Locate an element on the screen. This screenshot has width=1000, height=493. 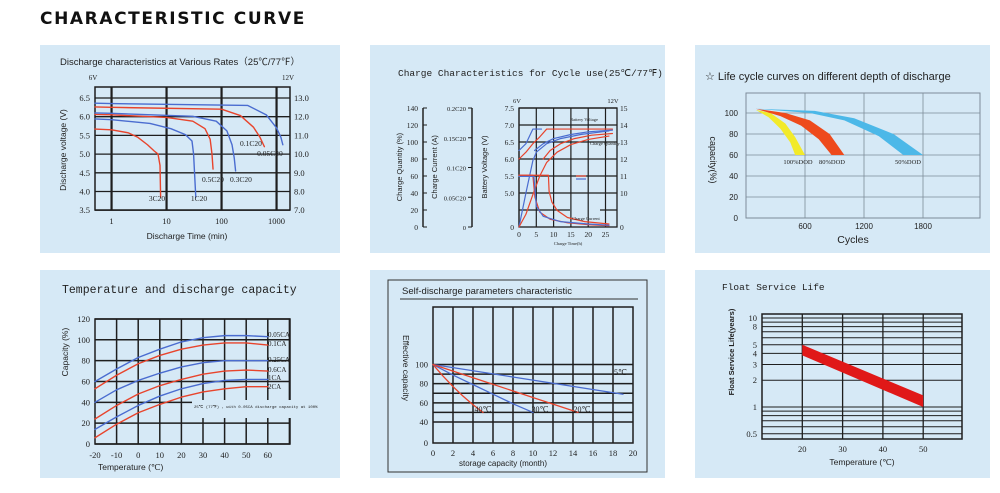
x-axis-label: Charge Time(h) is located at coordinates (568, 243).